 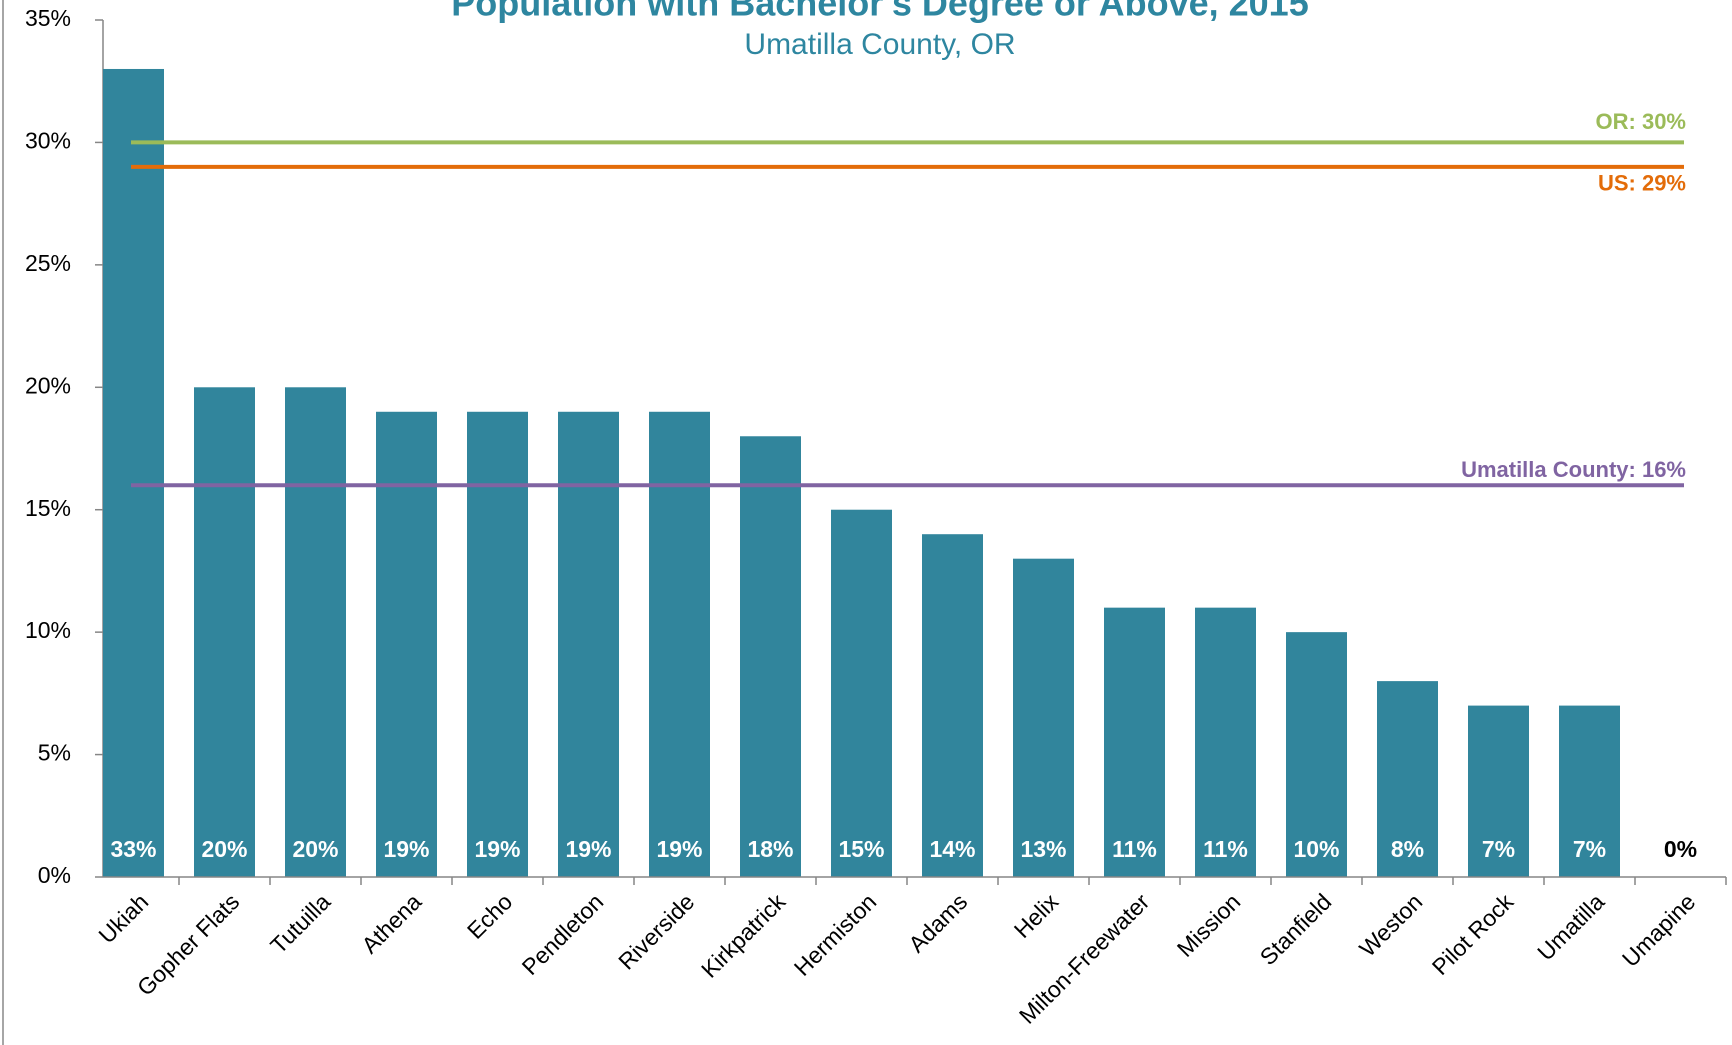 What do you see at coordinates (1036, 915) in the screenshot?
I see `x-tick-label: Helix` at bounding box center [1036, 915].